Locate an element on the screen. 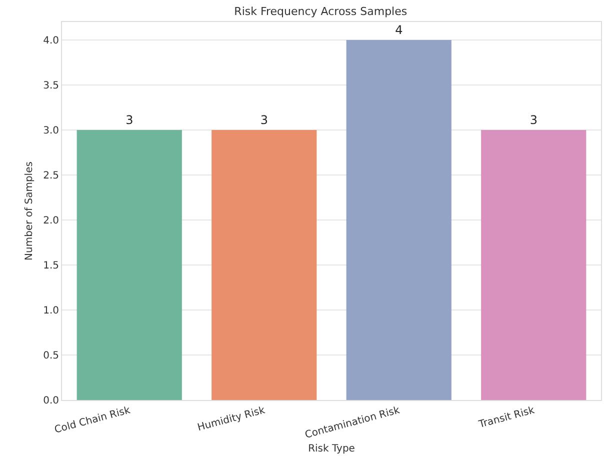 This screenshot has width=605, height=472. x-tick-label: Humidity Risk is located at coordinates (231, 419).